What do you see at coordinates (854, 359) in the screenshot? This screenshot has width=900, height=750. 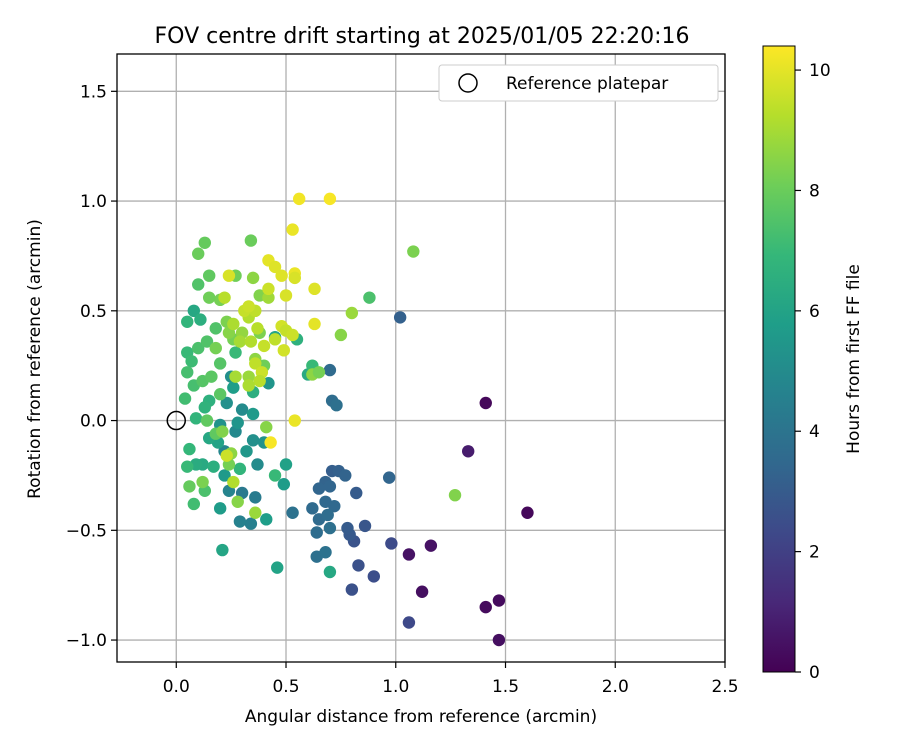 I see `colorbar-label: Hours from first FF file` at bounding box center [854, 359].